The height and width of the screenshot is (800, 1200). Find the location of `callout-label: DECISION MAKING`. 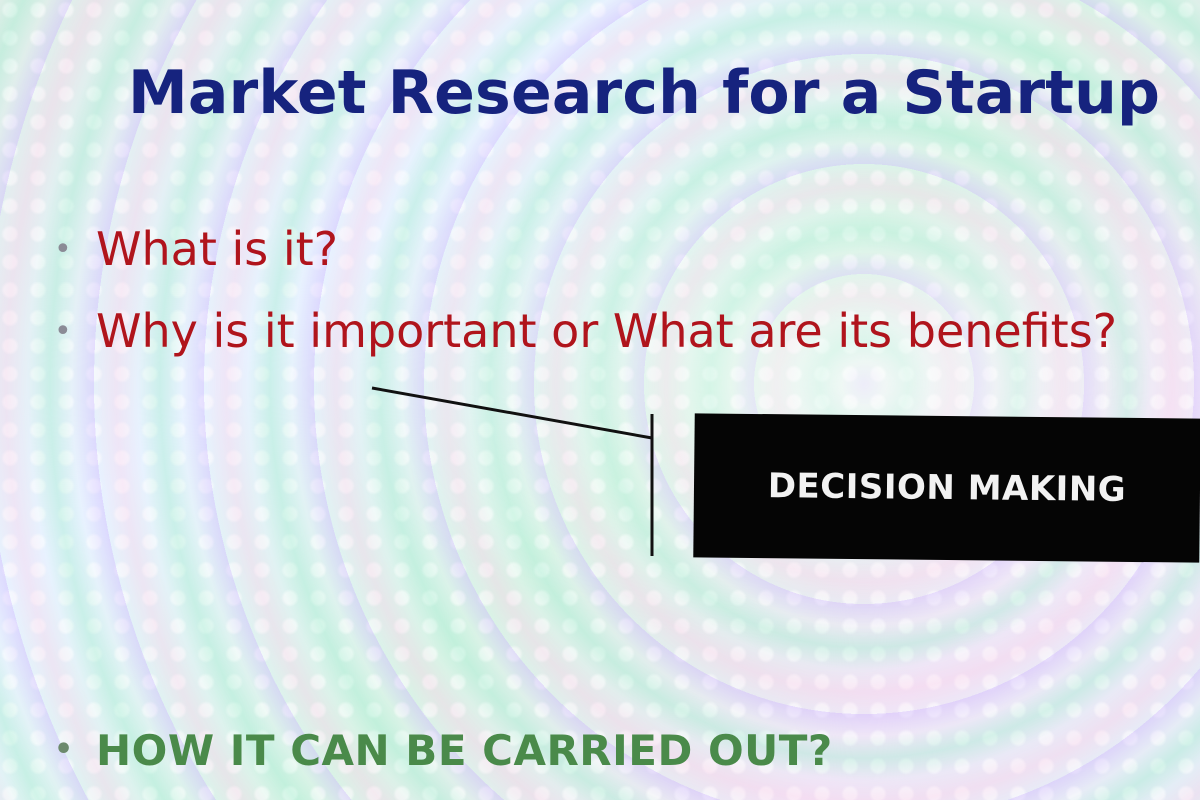

callout-label: DECISION MAKING is located at coordinates (947, 488).